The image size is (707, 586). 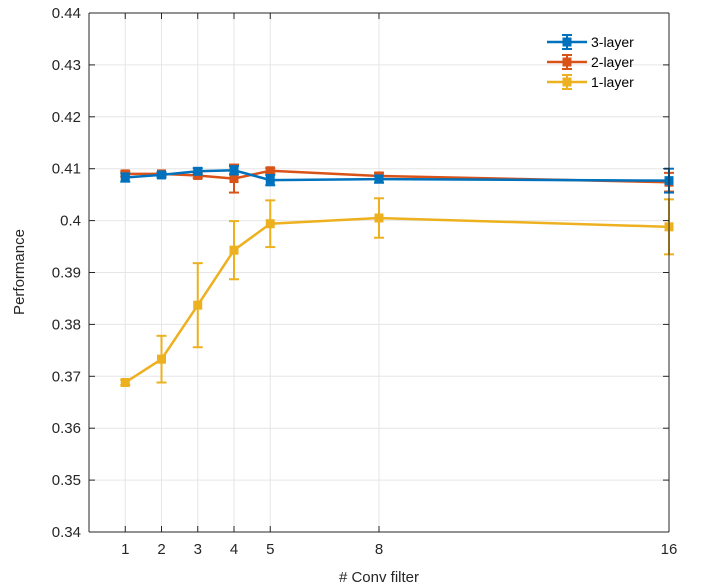 I want to click on y-tick-label: 0.39, so click(x=66, y=273).